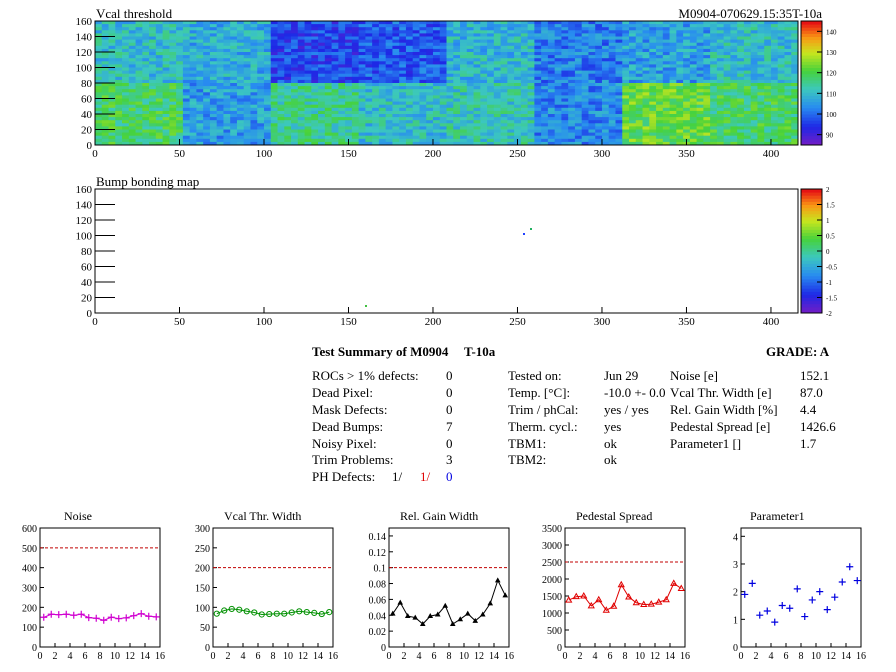 This screenshot has height=672, width=896. Describe the element at coordinates (449, 409) in the screenshot. I see `row-value: 0` at that location.